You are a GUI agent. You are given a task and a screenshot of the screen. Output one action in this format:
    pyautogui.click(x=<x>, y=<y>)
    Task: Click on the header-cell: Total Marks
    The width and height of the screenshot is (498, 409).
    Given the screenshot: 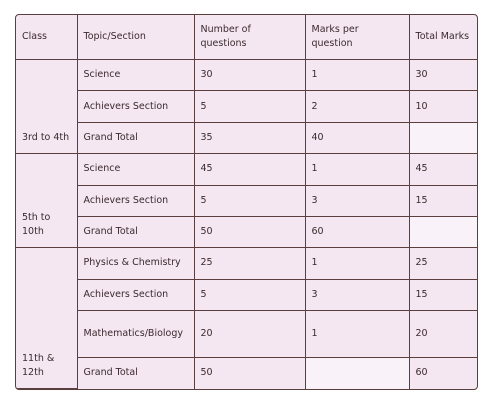 What is the action you would take?
    pyautogui.click(x=442, y=38)
    